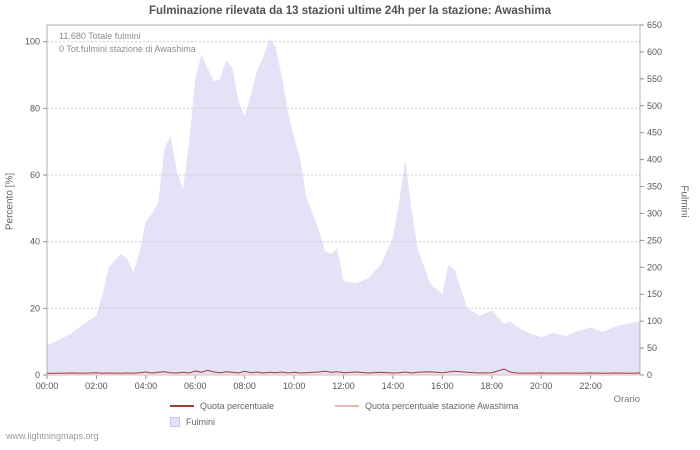 The width and height of the screenshot is (700, 450). I want to click on tick-label: 200, so click(654, 267).